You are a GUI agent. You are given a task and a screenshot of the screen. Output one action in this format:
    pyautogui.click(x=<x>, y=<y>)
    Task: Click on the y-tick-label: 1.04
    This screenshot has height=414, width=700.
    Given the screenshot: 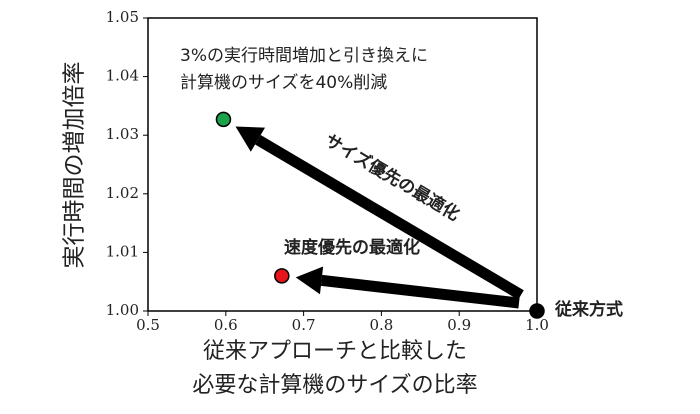 What is the action you would take?
    pyautogui.click(x=122, y=76)
    